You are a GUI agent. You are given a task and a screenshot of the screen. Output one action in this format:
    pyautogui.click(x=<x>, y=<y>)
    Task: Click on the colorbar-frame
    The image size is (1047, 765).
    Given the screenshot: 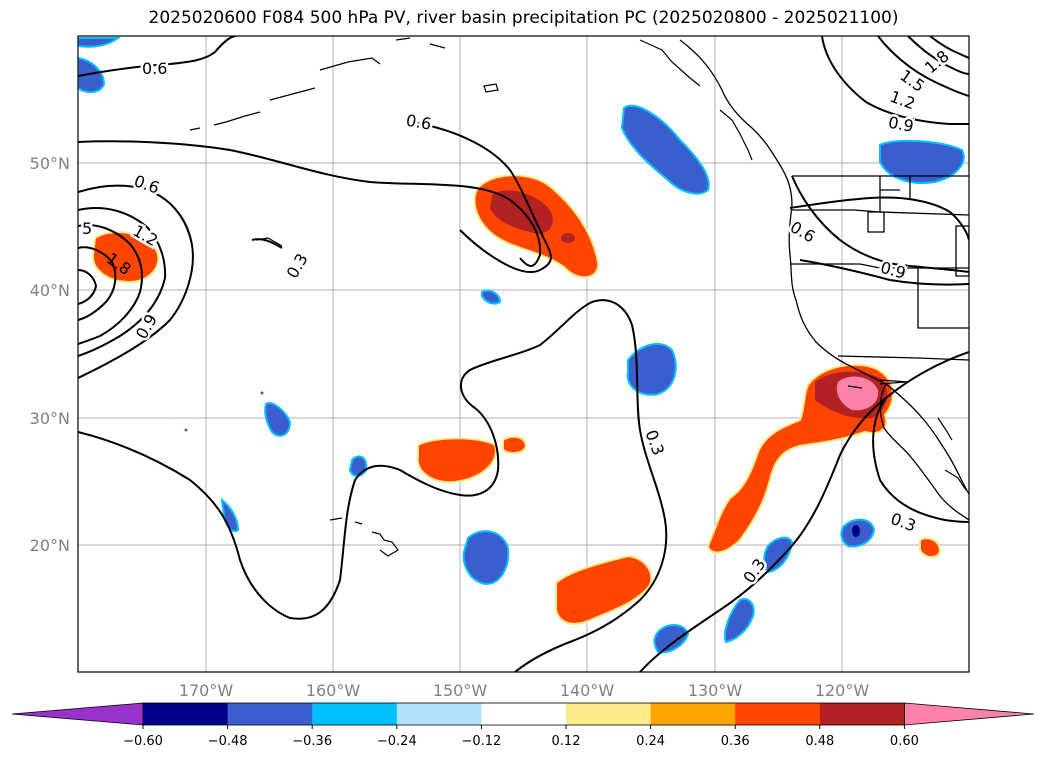 What is the action you would take?
    pyautogui.click(x=523, y=714)
    